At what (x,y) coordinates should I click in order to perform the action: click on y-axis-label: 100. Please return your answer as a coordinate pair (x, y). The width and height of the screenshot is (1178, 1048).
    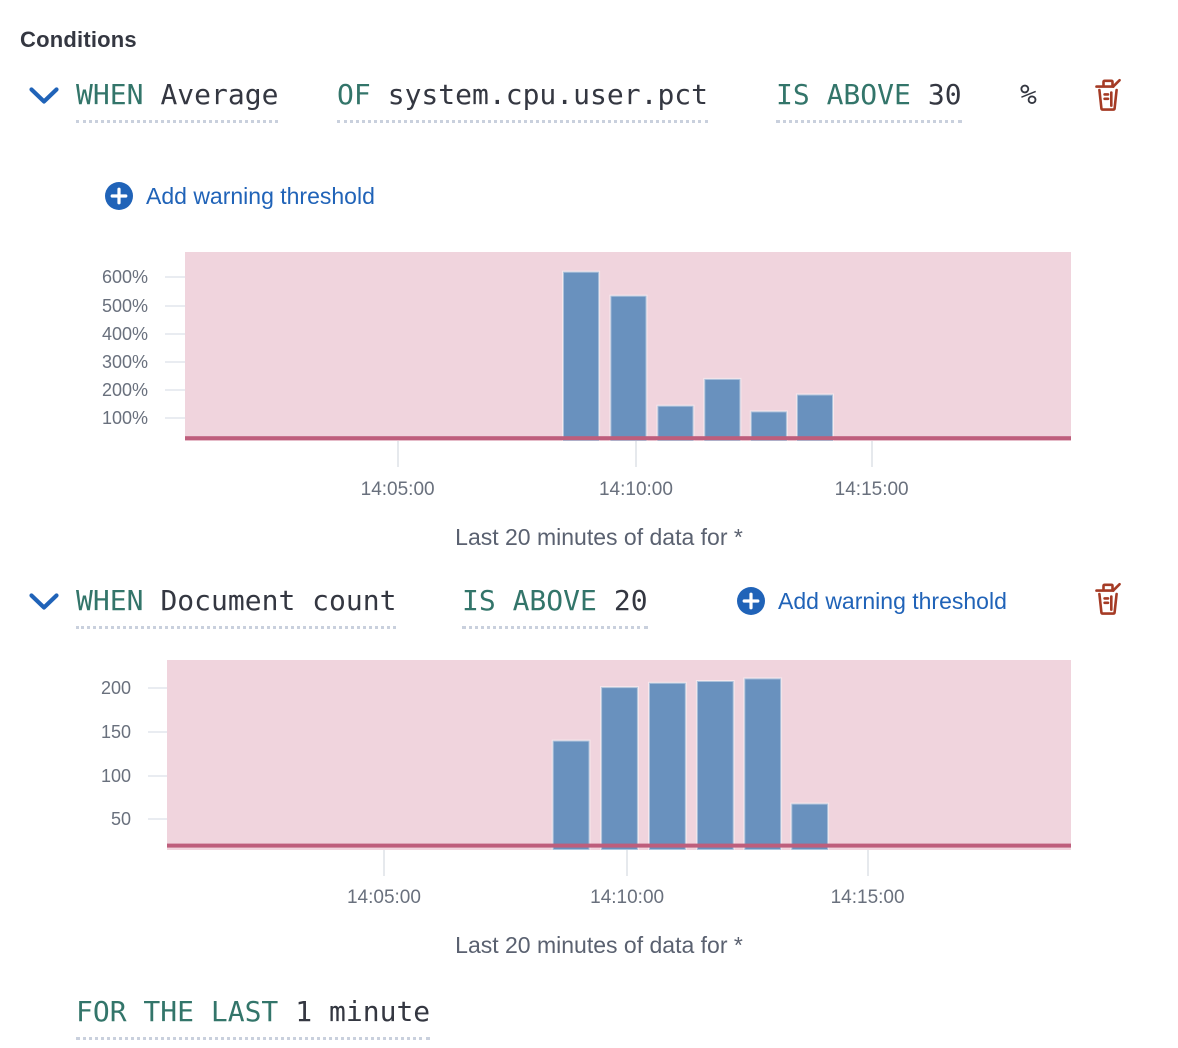
    Looking at the image, I should click on (115, 775).